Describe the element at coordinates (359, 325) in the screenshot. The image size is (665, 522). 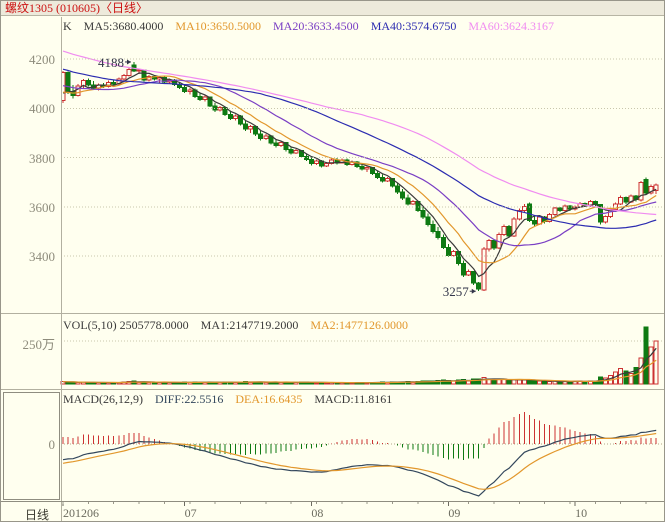
I see `vol-ma2-value: MA2:1477126.0000` at that location.